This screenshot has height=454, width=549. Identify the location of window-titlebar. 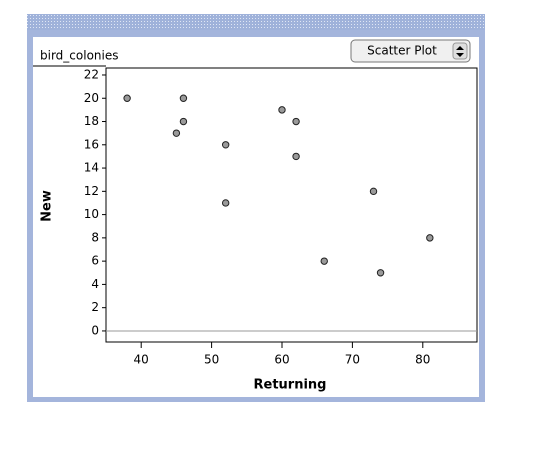
(256, 22).